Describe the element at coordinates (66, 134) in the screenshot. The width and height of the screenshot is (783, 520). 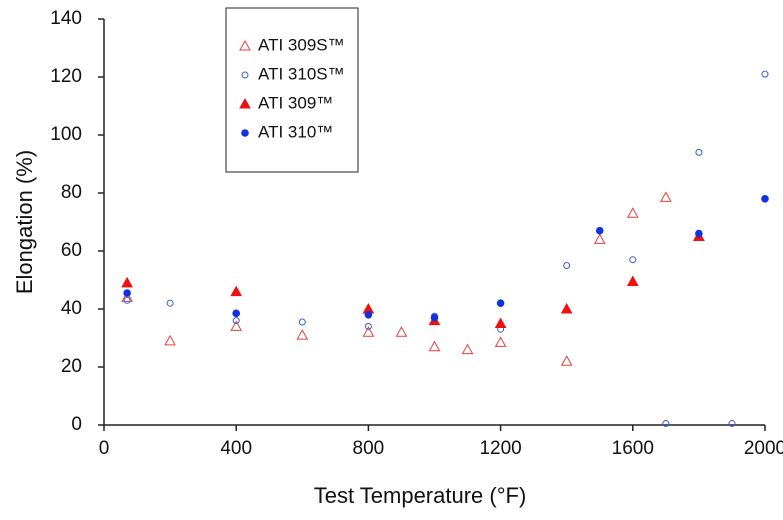
I see `y-tick-label: 100` at that location.